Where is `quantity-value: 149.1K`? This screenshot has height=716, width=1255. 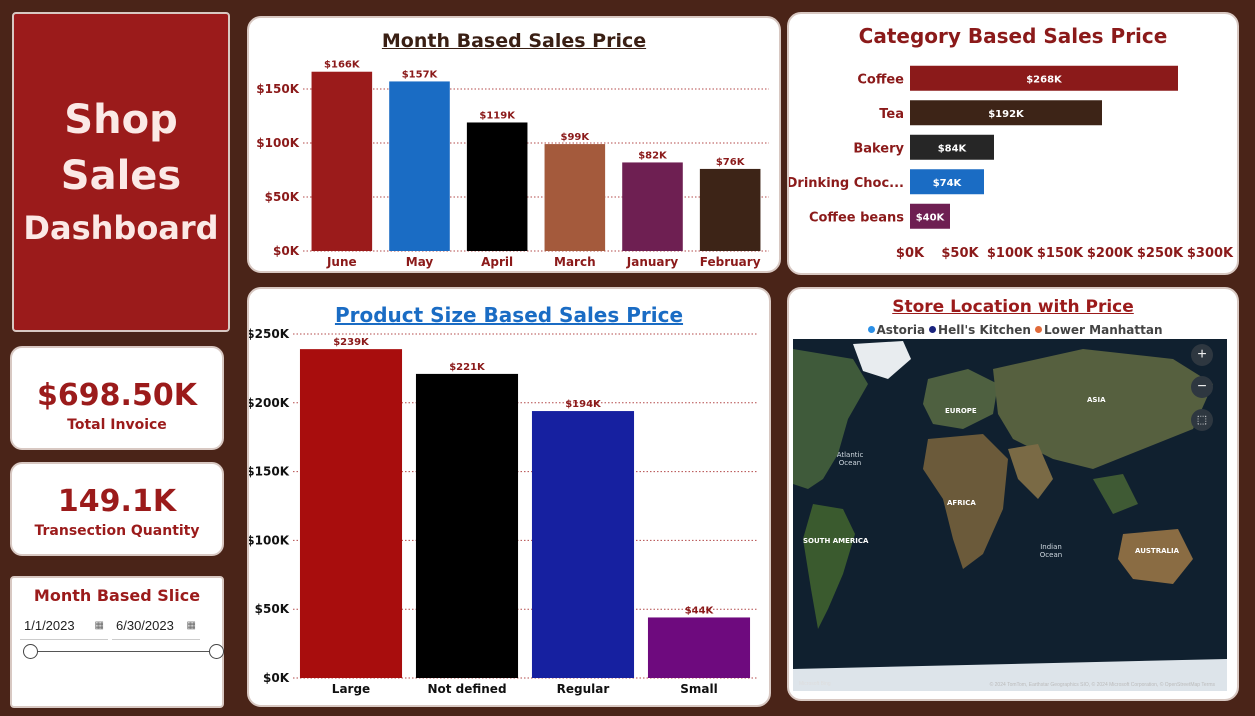
quantity-value: 149.1K is located at coordinates (117, 501).